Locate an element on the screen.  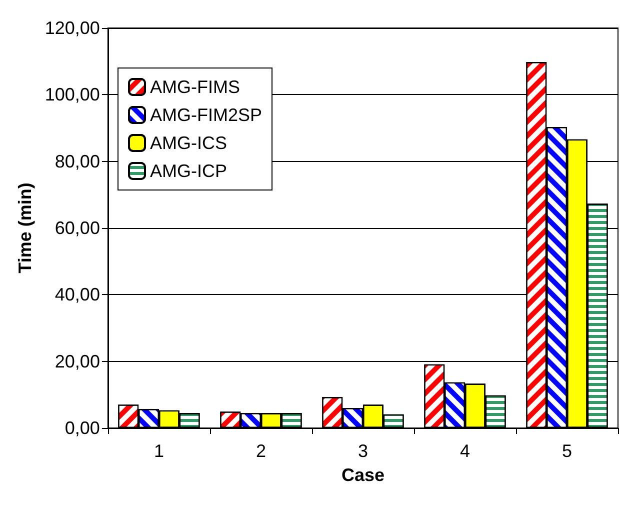
y-tick-label: 0,00 is located at coordinates (82, 428).